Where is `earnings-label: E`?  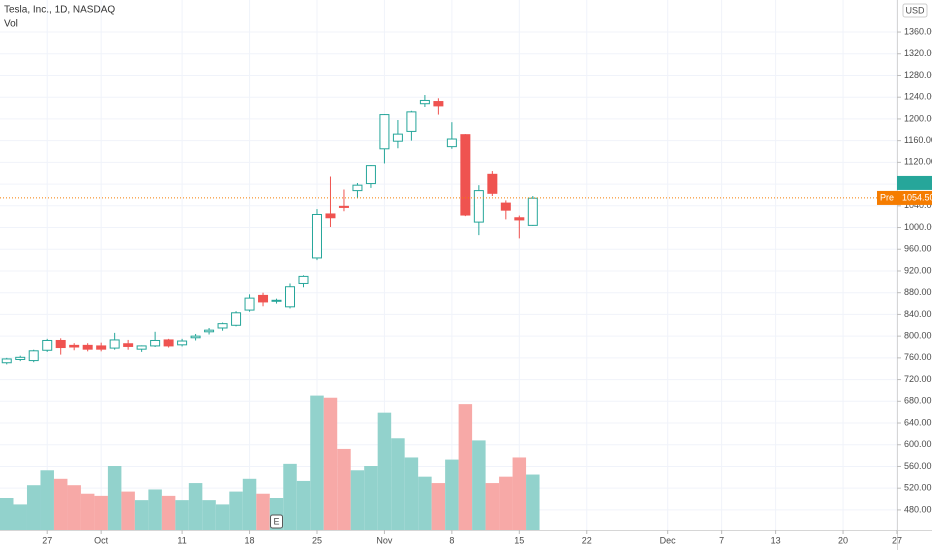
earnings-label: E is located at coordinates (277, 521).